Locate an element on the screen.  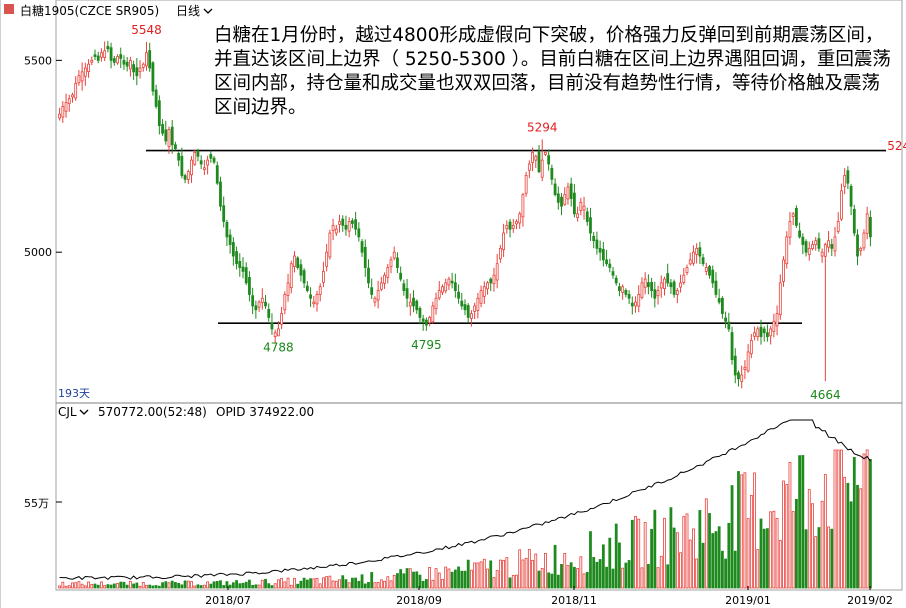
indicator-chevron-down-icon is located at coordinates (84, 412).